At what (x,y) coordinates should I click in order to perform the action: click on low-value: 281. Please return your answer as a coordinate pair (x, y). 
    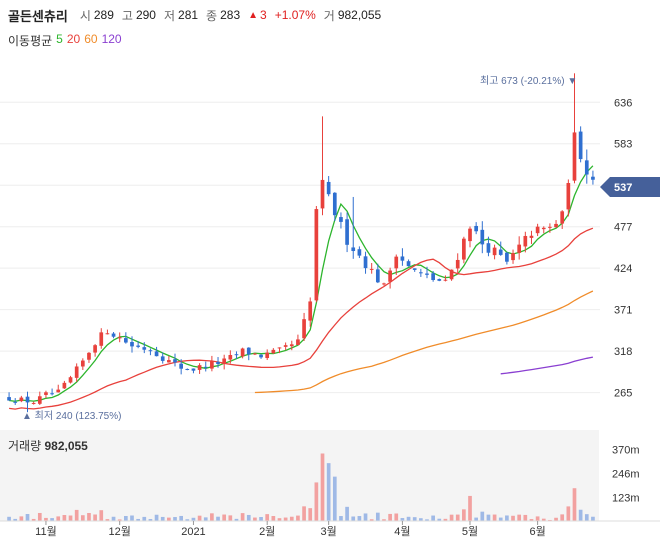
    Looking at the image, I should click on (188, 15).